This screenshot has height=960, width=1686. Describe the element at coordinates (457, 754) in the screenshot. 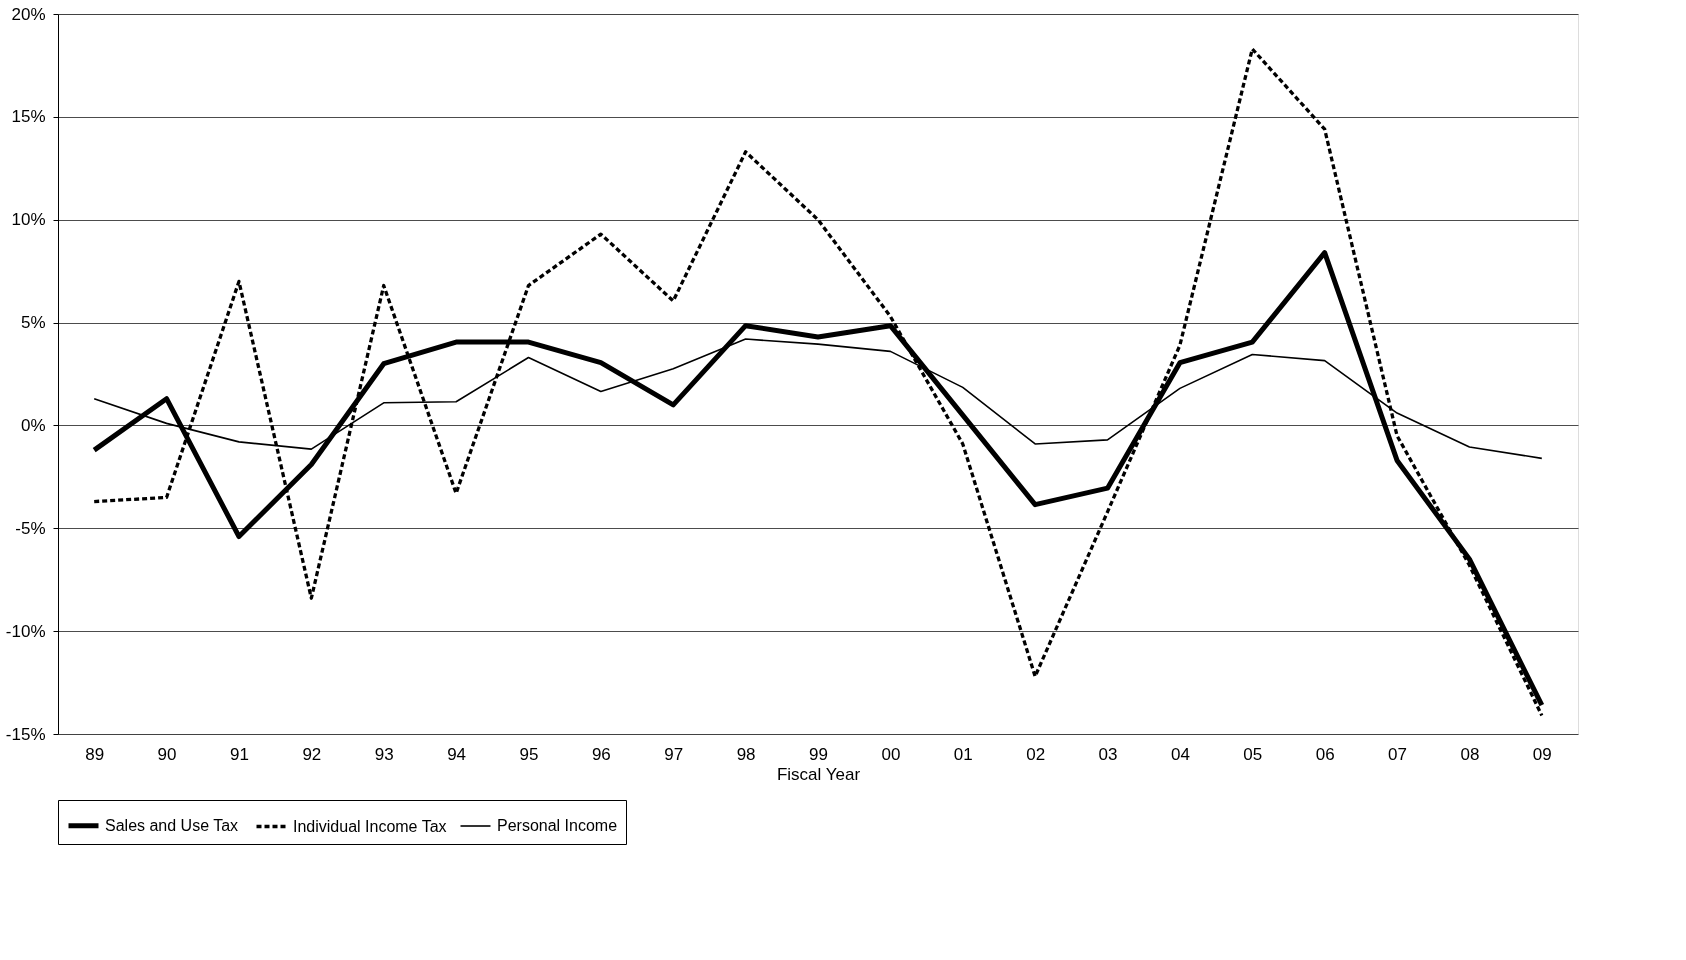

I see `x-tick-label: 94` at that location.